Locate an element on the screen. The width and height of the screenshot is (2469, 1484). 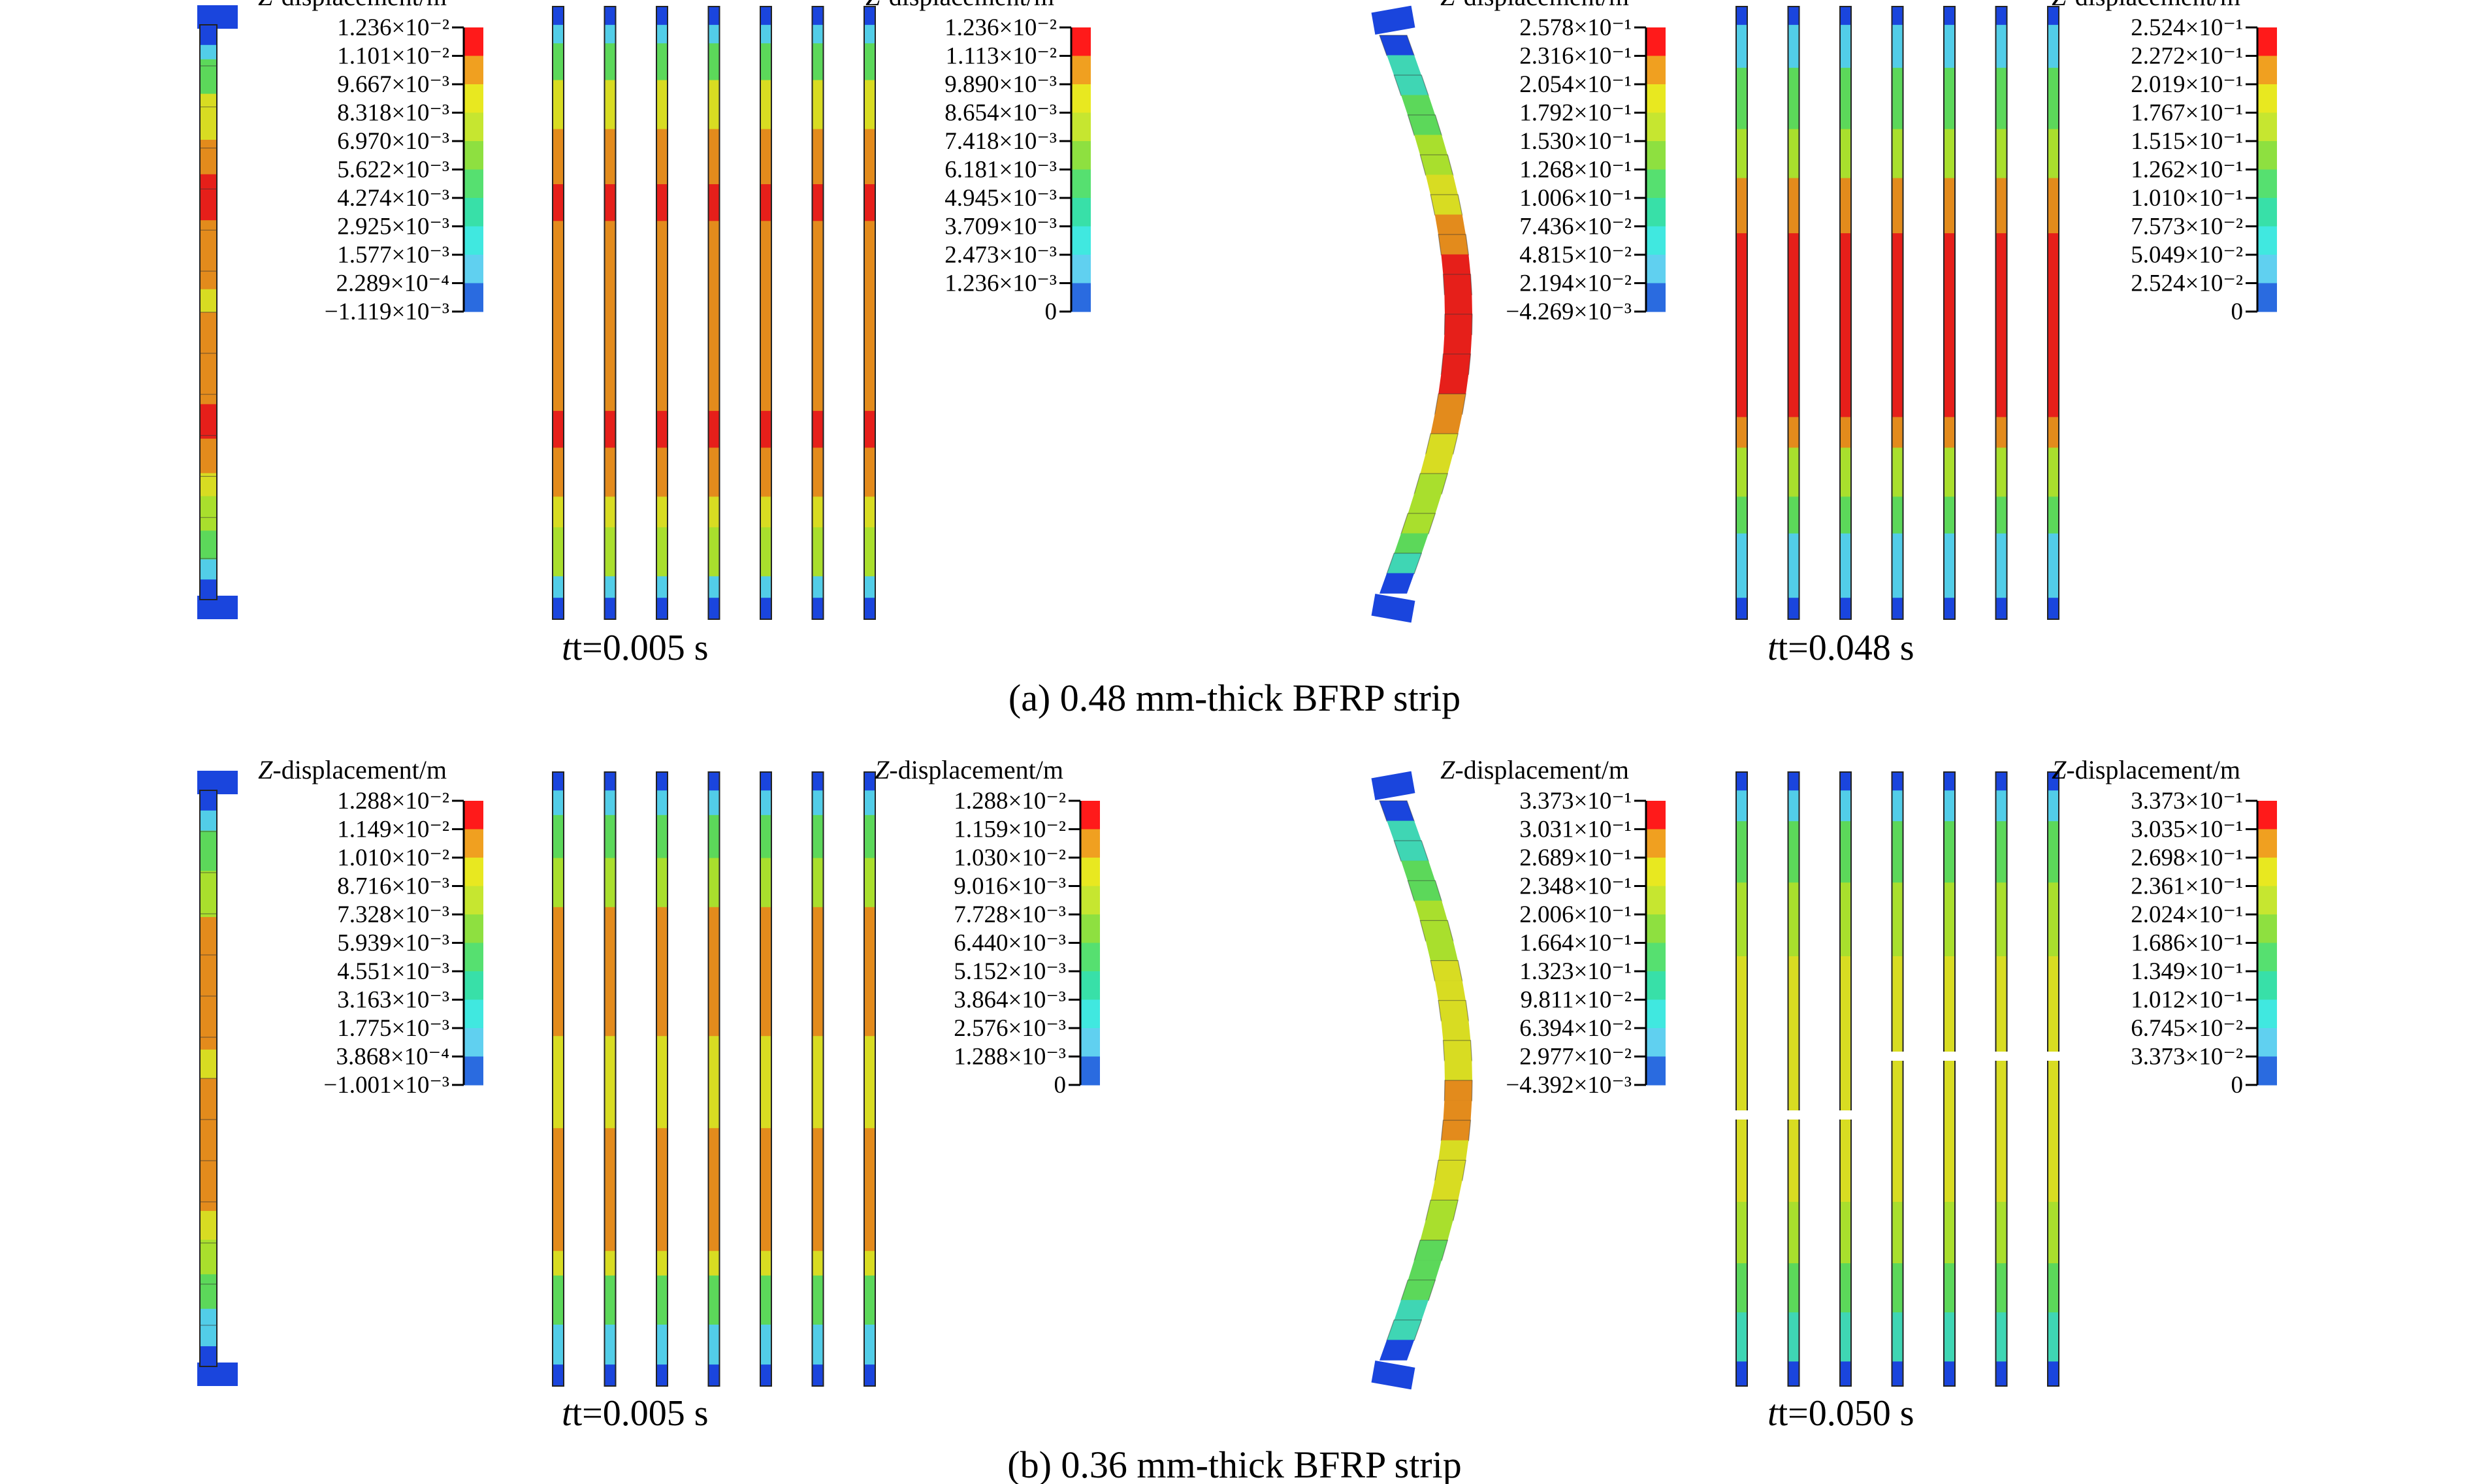
legend-value: 2.019×10⁻¹ is located at coordinates (2187, 84).